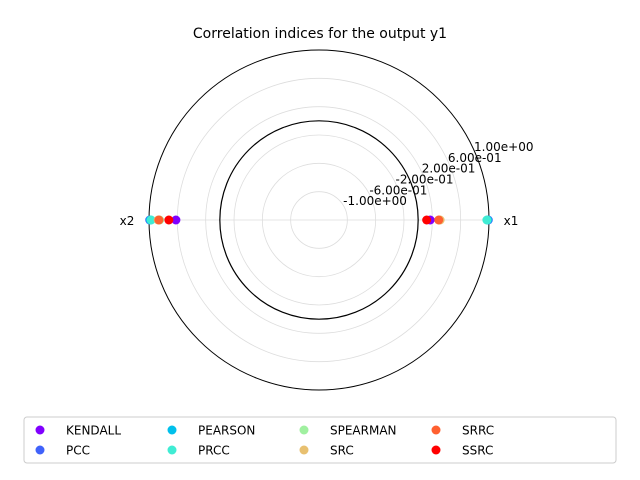 The image size is (640, 480). I want to click on legend-item-kendall: KENDALL, so click(78, 431).